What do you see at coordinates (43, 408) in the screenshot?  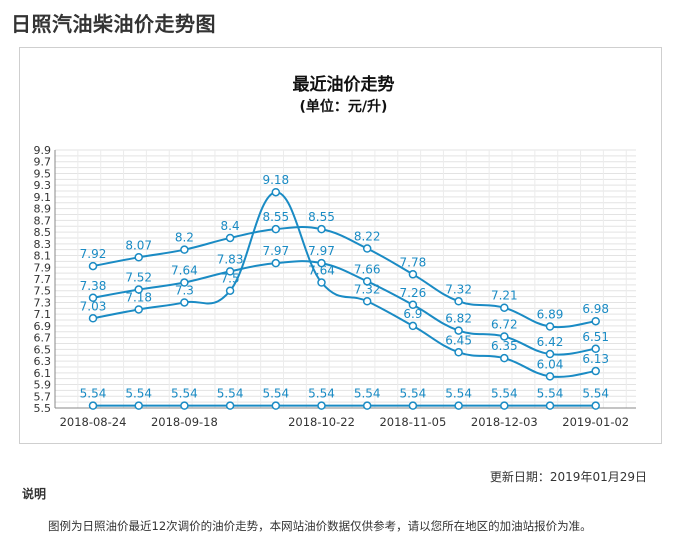 I see `y-tick-label: 5.5` at bounding box center [43, 408].